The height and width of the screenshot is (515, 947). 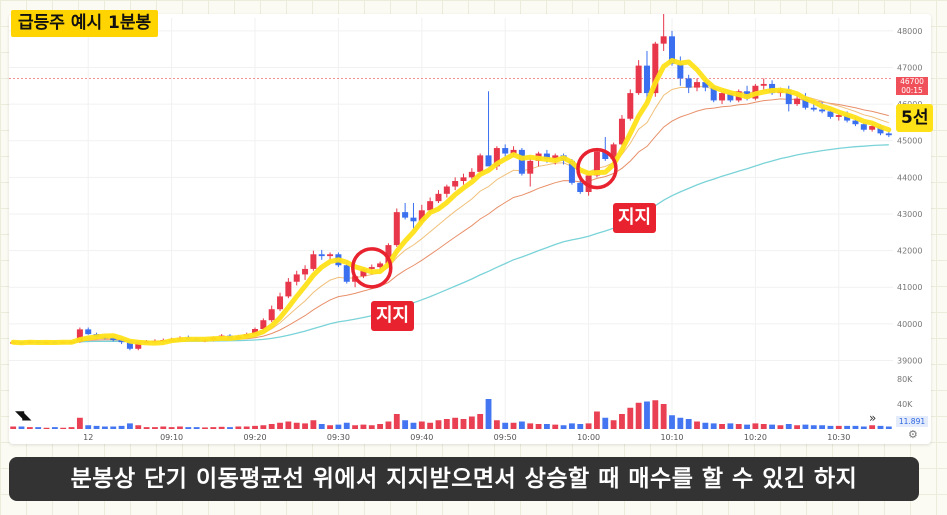 I want to click on current-price-time: 00:15, so click(x=912, y=90).